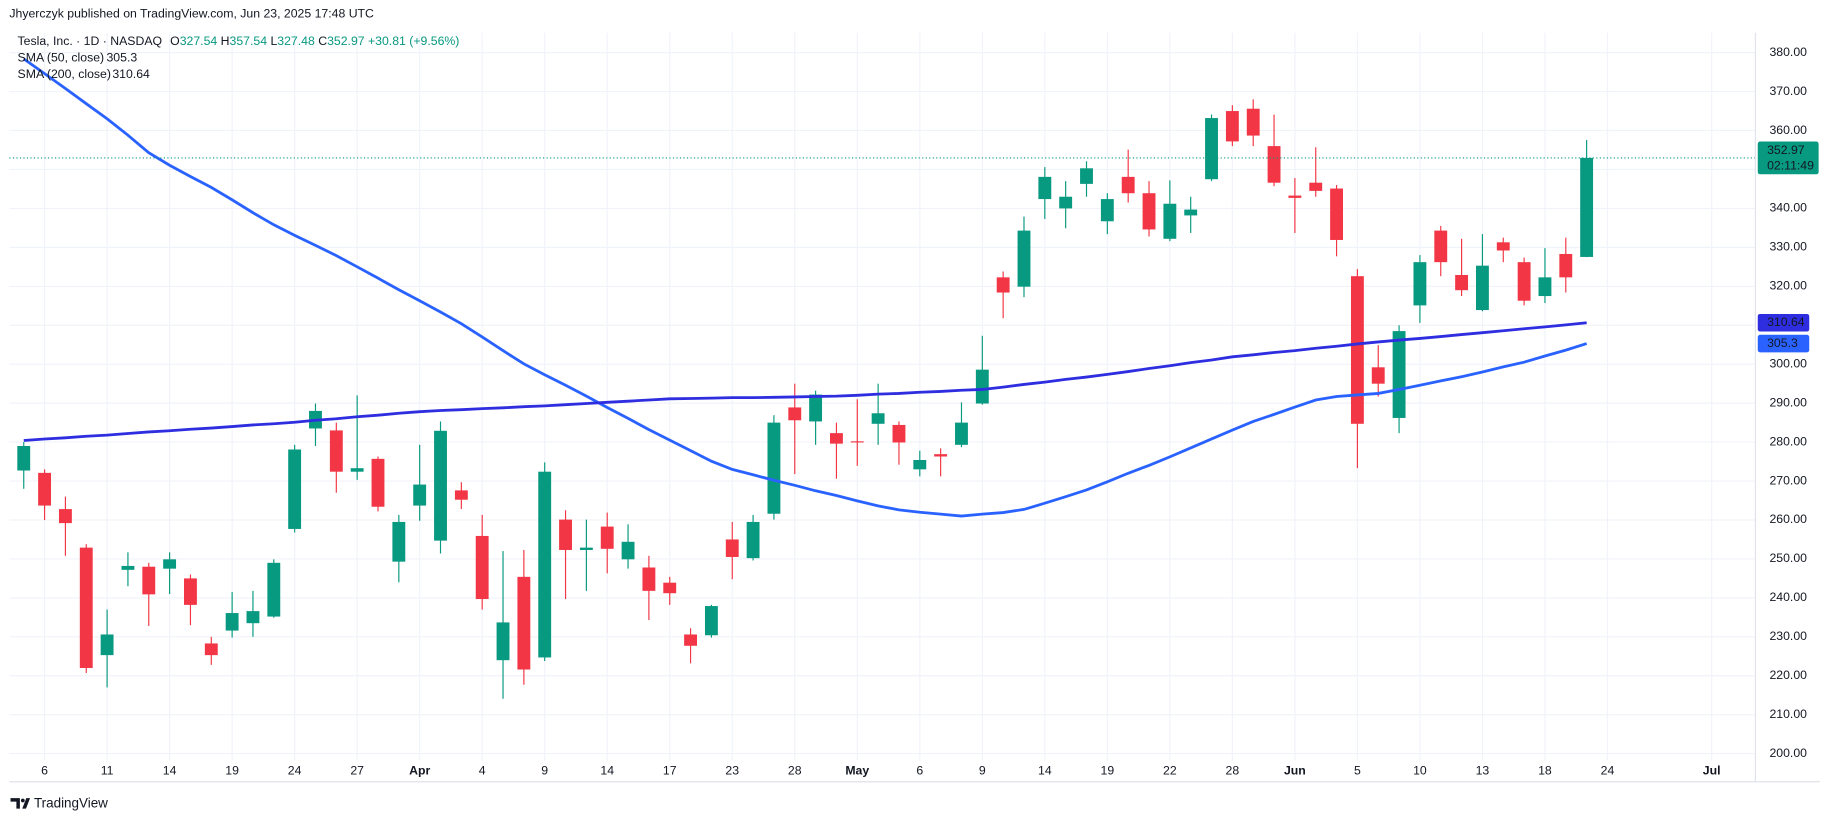 The height and width of the screenshot is (820, 1835). I want to click on legend-value: 305.3, so click(121, 58).